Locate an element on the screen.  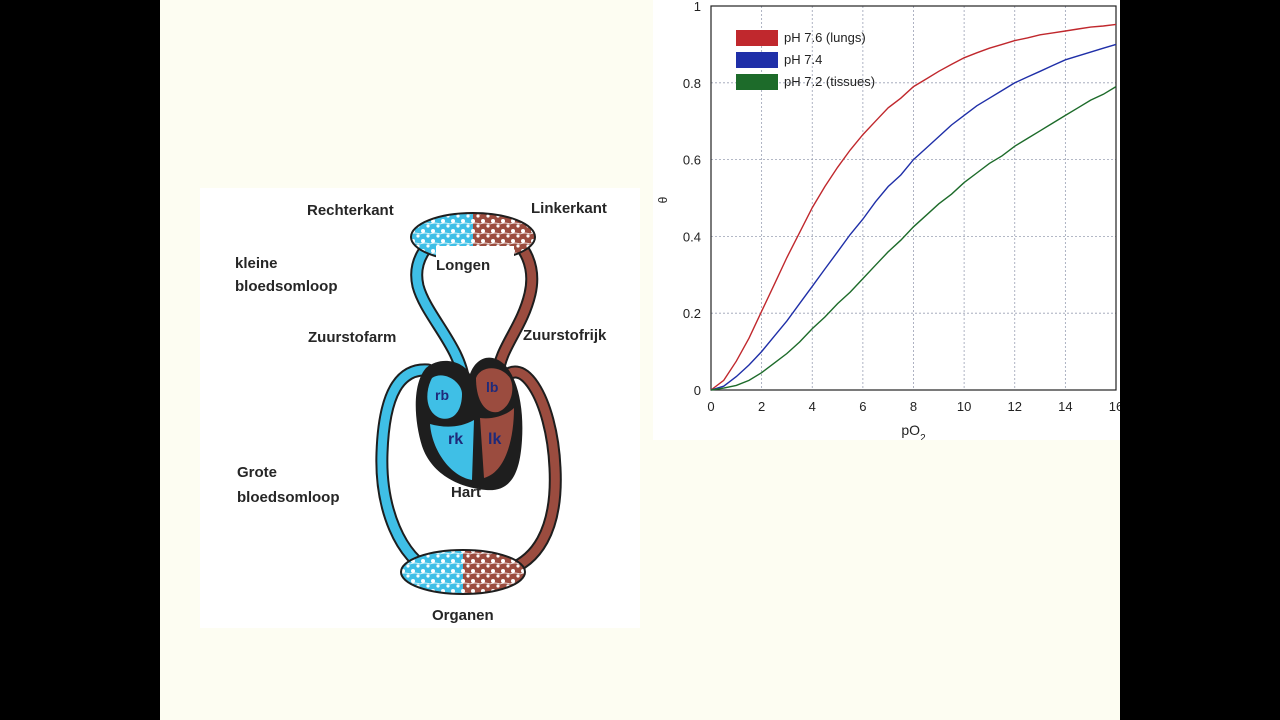
label-lk: lk is located at coordinates (494, 439).